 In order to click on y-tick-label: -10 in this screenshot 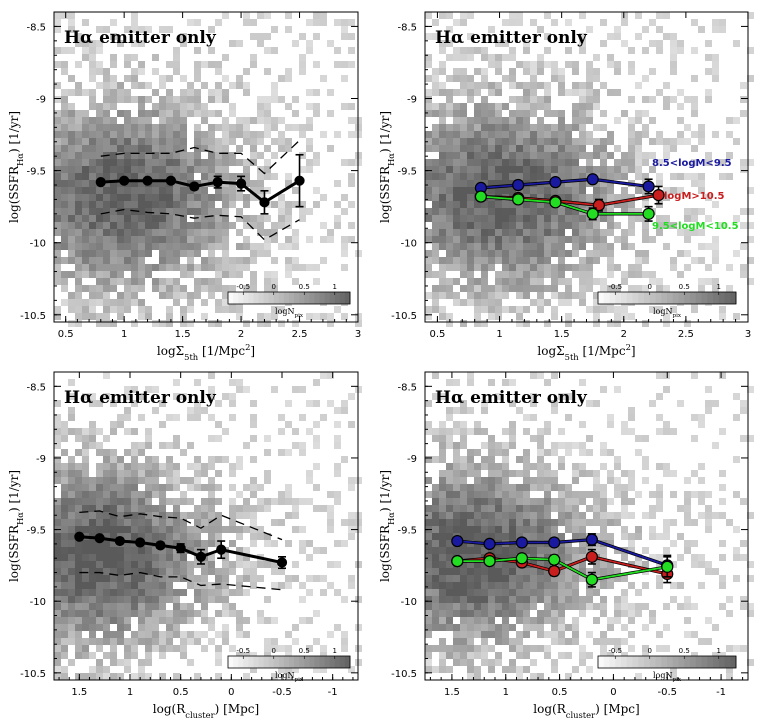, I will do `click(409, 602)`.